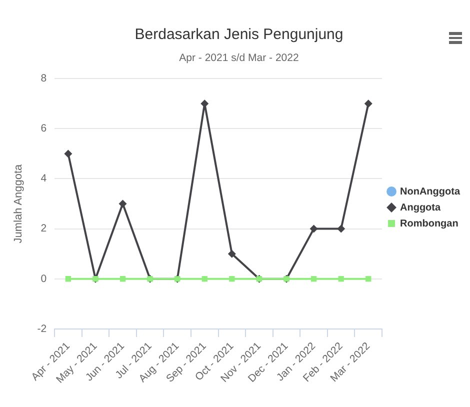 The image size is (470, 407). I want to click on legend-label: NonAnggota, so click(430, 192).